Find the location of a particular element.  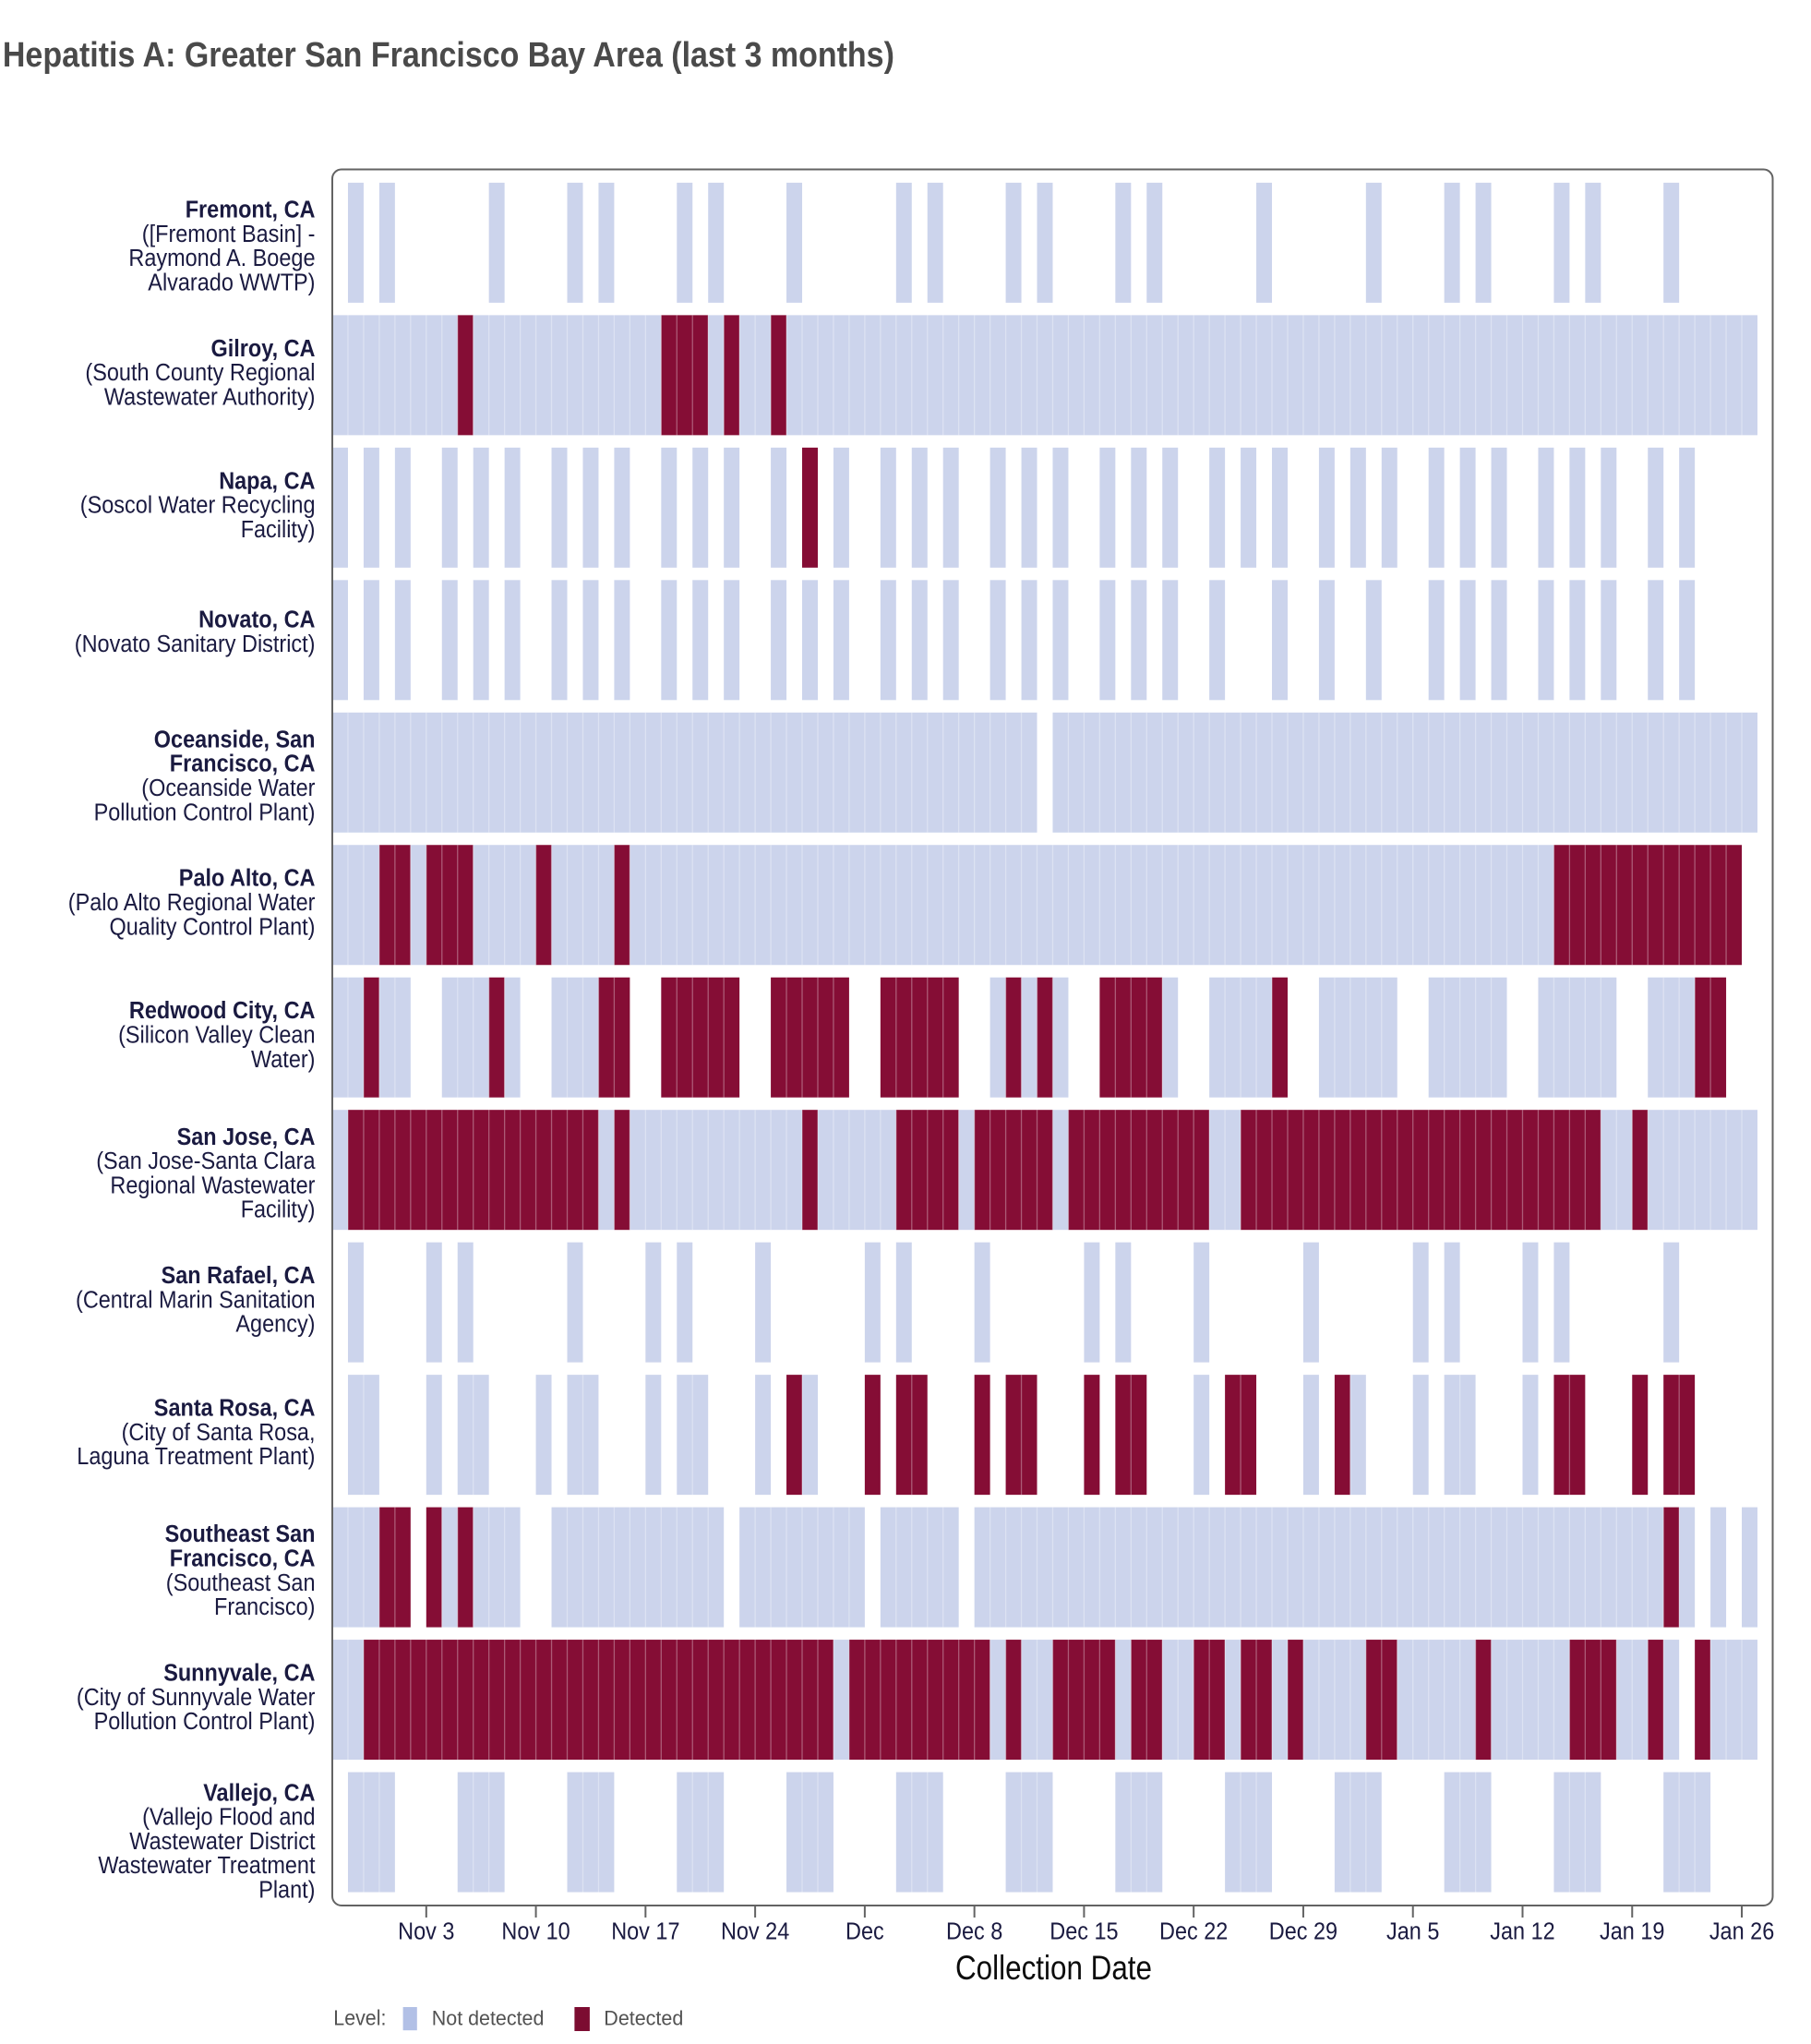

svg-text: ([Fremont Basin] - is located at coordinates (229, 234).